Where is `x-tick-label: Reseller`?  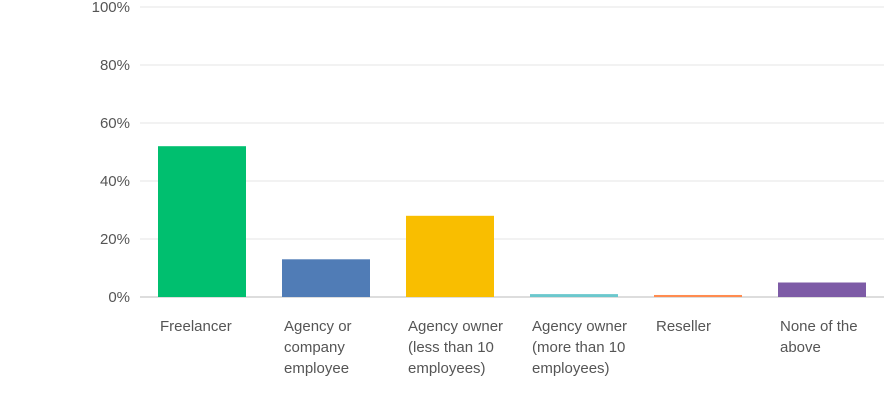
x-tick-label: Reseller is located at coordinates (684, 326).